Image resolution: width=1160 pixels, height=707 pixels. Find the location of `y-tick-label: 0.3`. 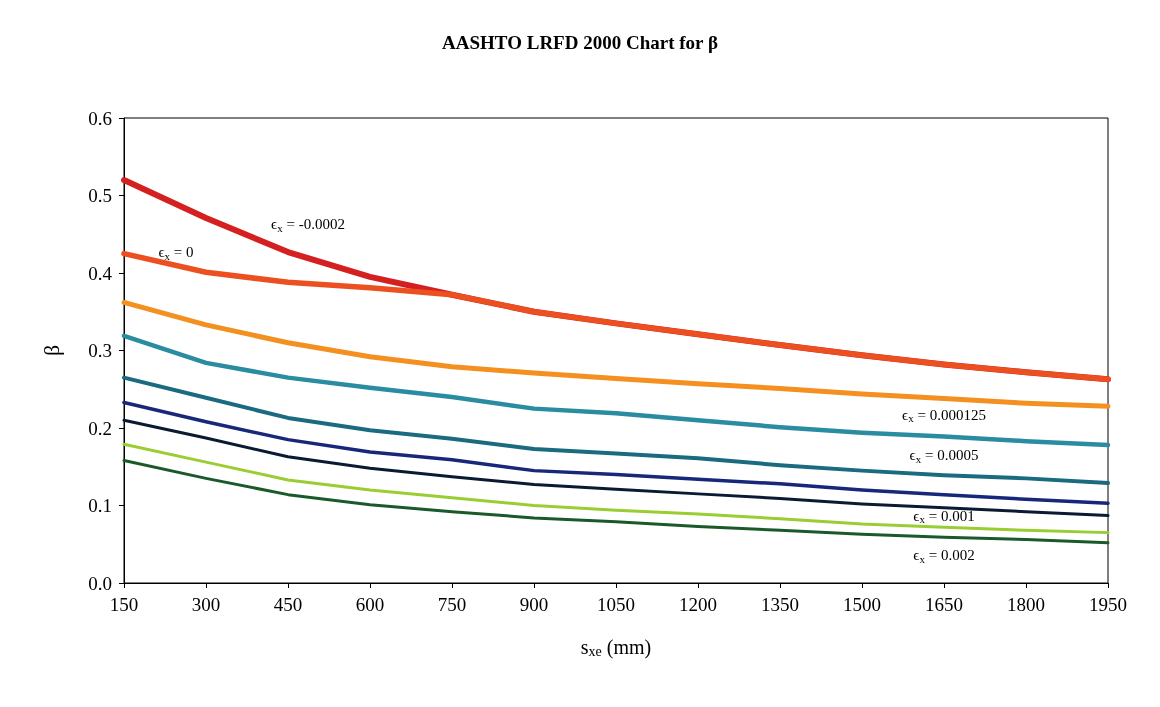

y-tick-label: 0.3 is located at coordinates (100, 350).